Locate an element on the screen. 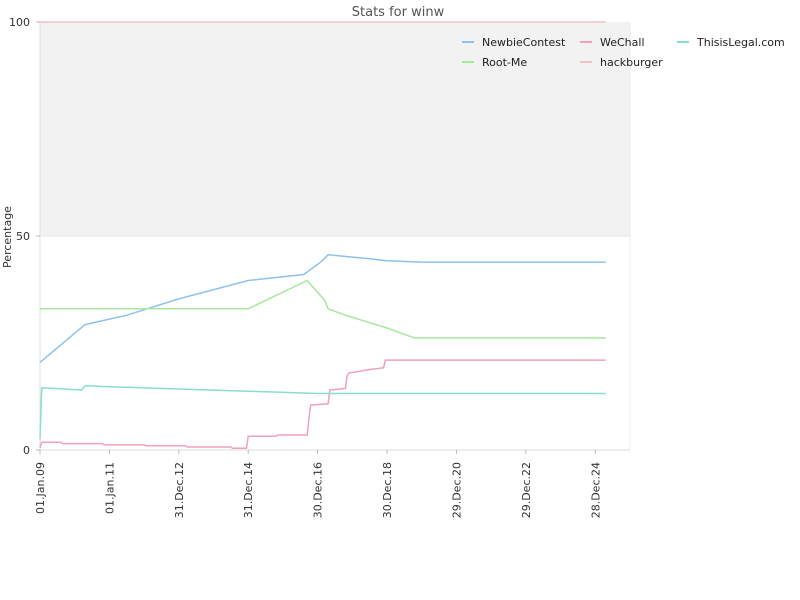 This screenshot has height=600, width=800. y-axis-ticks: 0 50 100 is located at coordinates (24, 236).